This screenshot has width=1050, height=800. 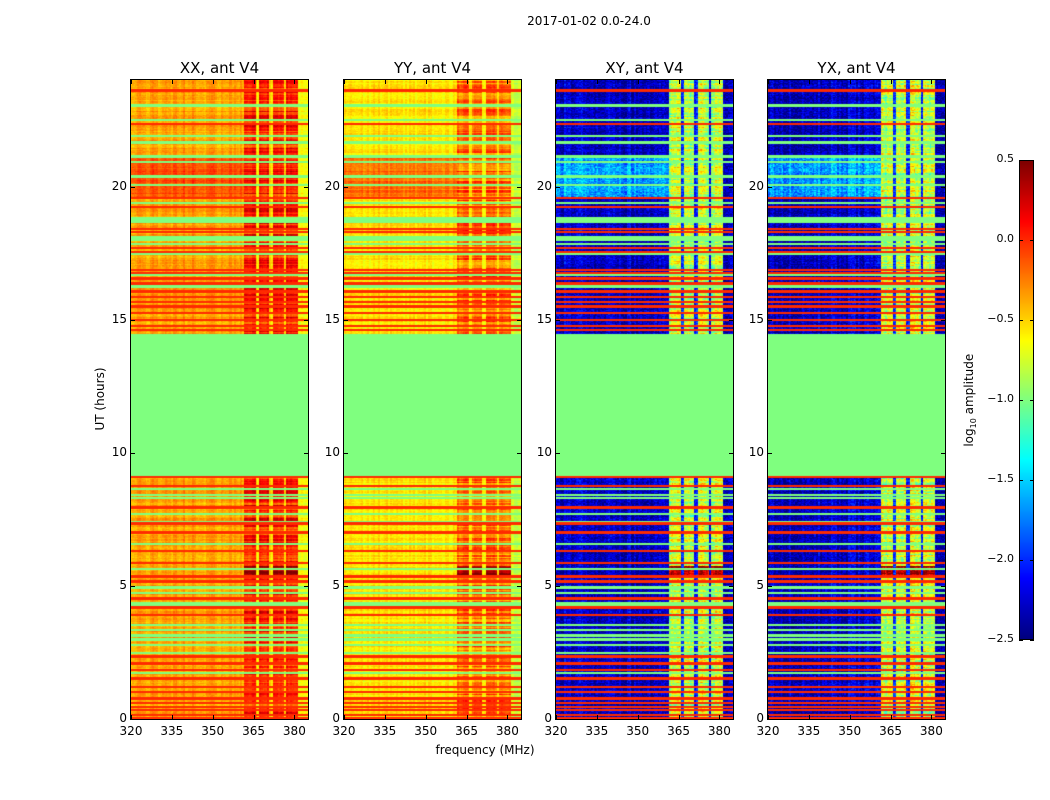 What do you see at coordinates (432, 399) in the screenshot?
I see `heatmap-yy` at bounding box center [432, 399].